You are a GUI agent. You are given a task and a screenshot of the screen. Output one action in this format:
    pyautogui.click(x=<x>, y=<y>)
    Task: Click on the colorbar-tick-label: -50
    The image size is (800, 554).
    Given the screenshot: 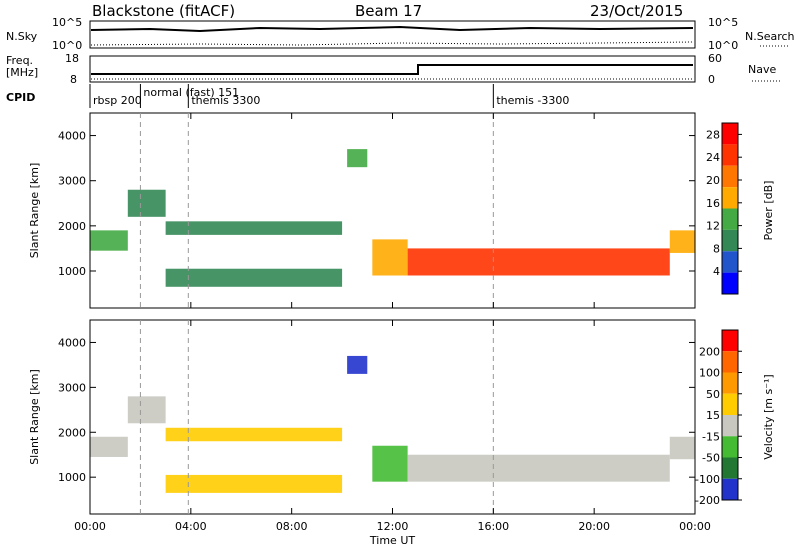 What is the action you would take?
    pyautogui.click(x=711, y=458)
    